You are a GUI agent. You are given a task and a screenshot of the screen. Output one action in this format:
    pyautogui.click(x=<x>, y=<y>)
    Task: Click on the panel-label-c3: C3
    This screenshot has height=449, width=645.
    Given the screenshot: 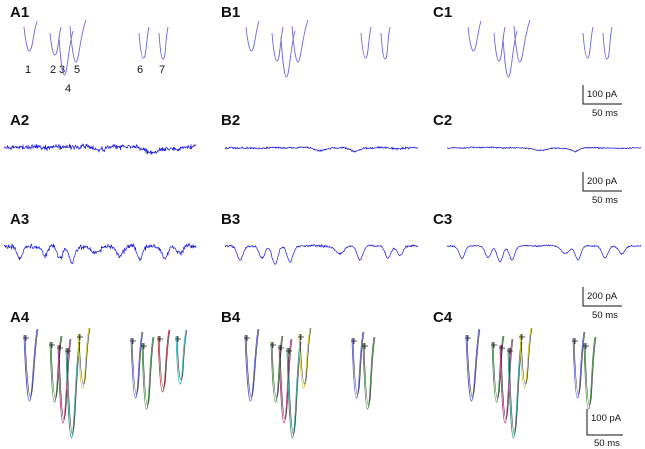 What is the action you would take?
    pyautogui.click(x=442, y=219)
    